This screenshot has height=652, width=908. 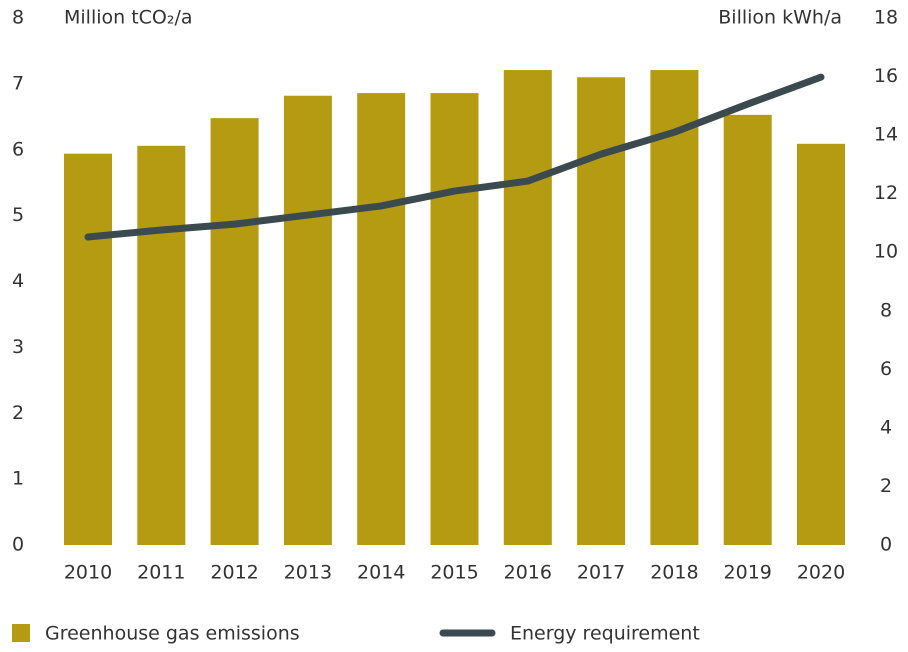 What do you see at coordinates (886, 427) in the screenshot?
I see `y2-tick-label: 4` at bounding box center [886, 427].